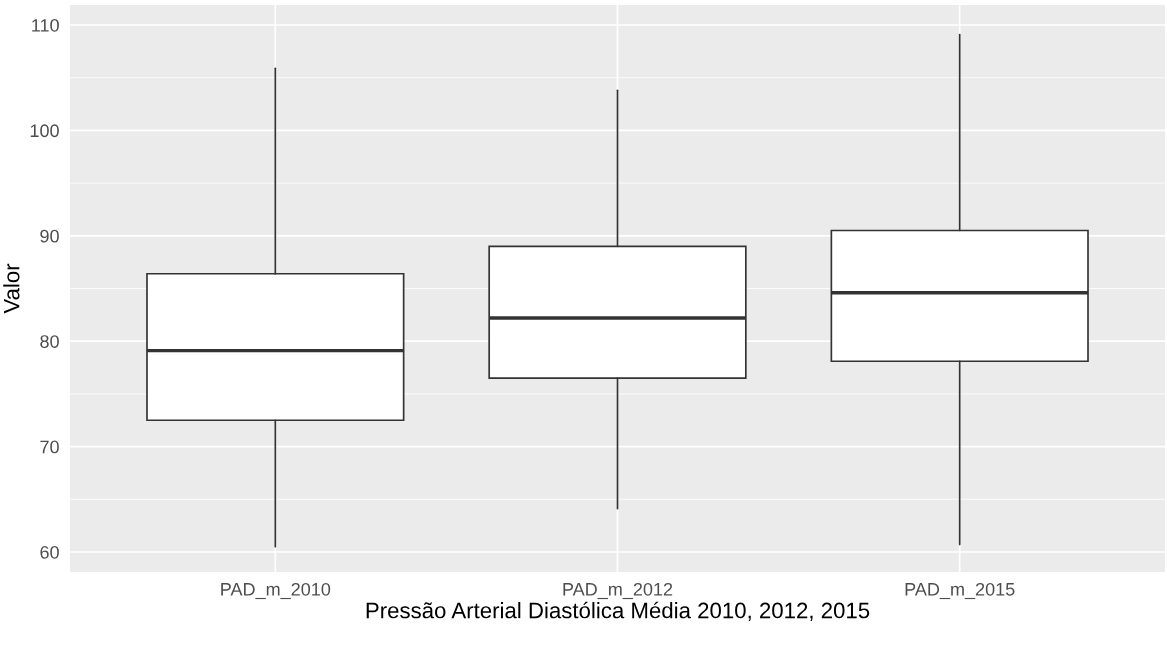 The image size is (1167, 653). I want to click on y-tick-label: 110, so click(45, 25).